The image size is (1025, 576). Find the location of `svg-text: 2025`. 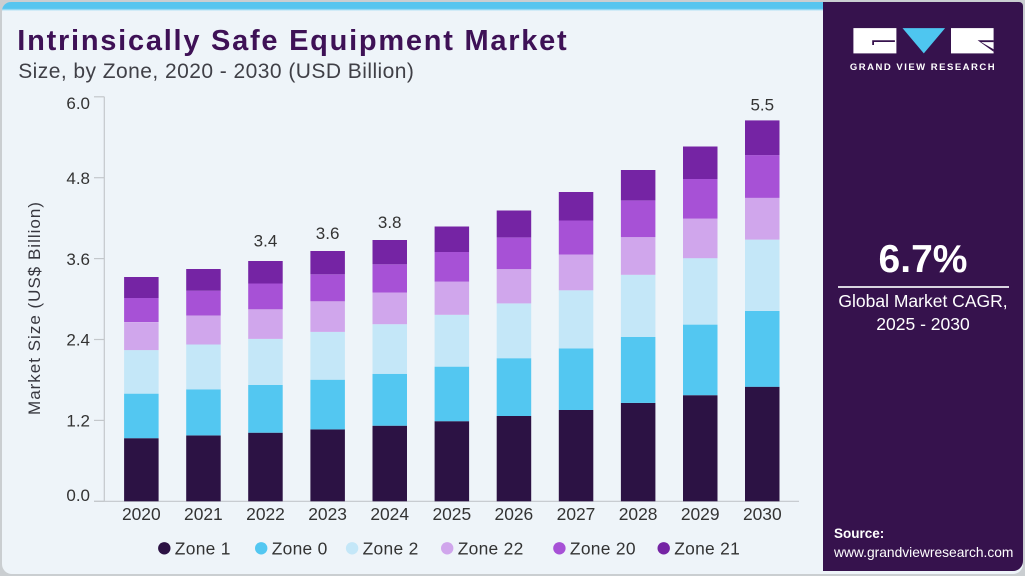

svg-text: 2025 is located at coordinates (451, 514).